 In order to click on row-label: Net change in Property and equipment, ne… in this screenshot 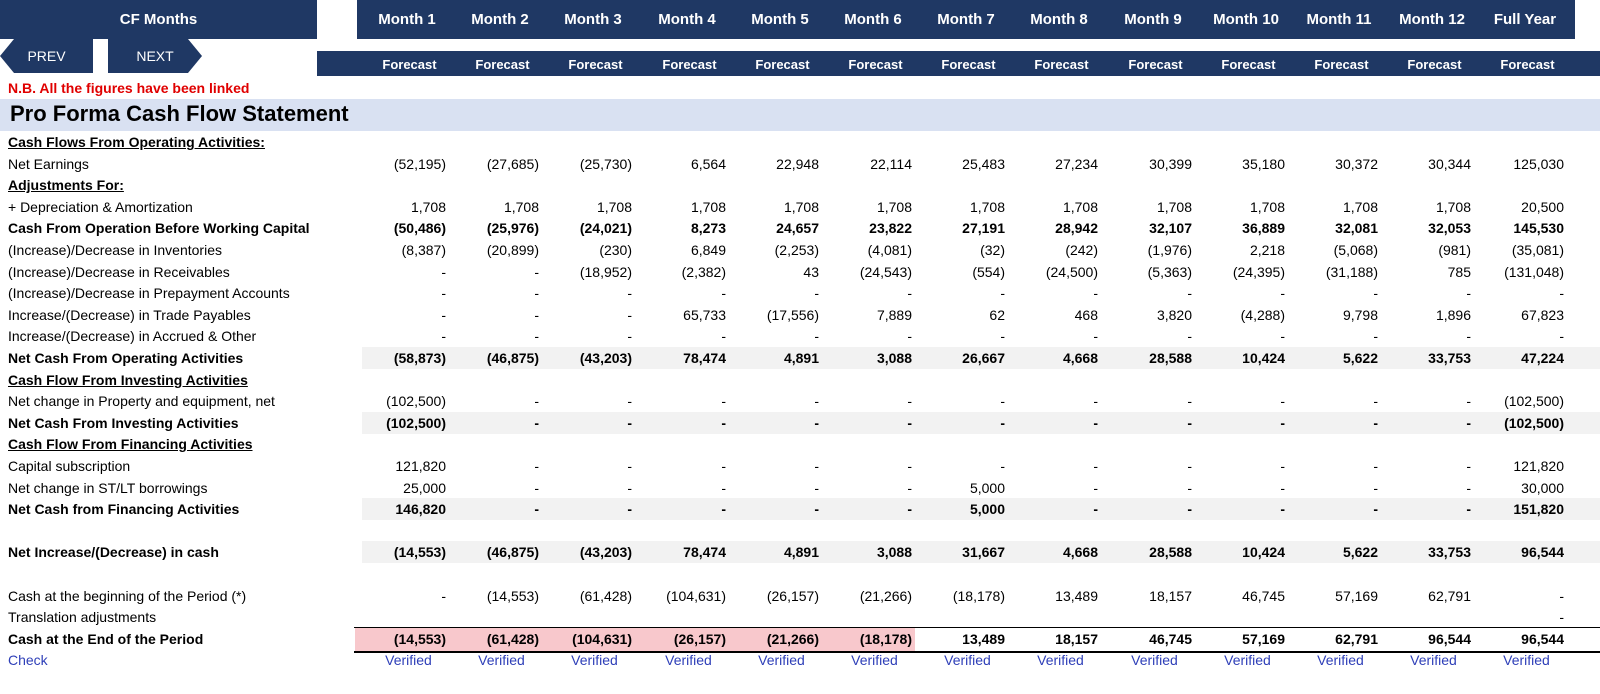, I will do `click(141, 401)`.